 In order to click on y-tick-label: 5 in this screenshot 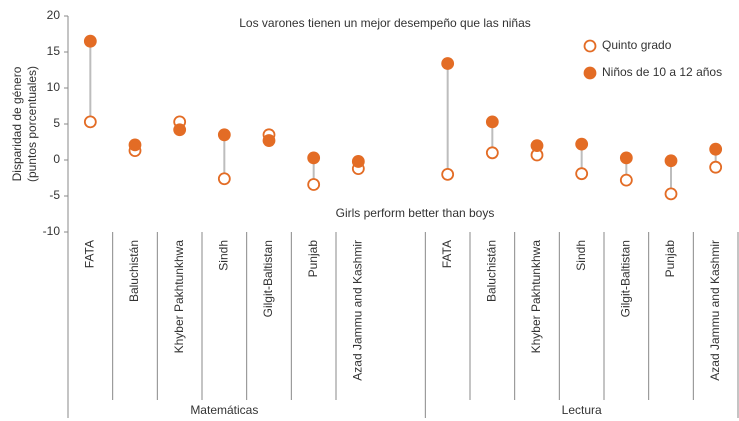, I will do `click(56, 123)`.